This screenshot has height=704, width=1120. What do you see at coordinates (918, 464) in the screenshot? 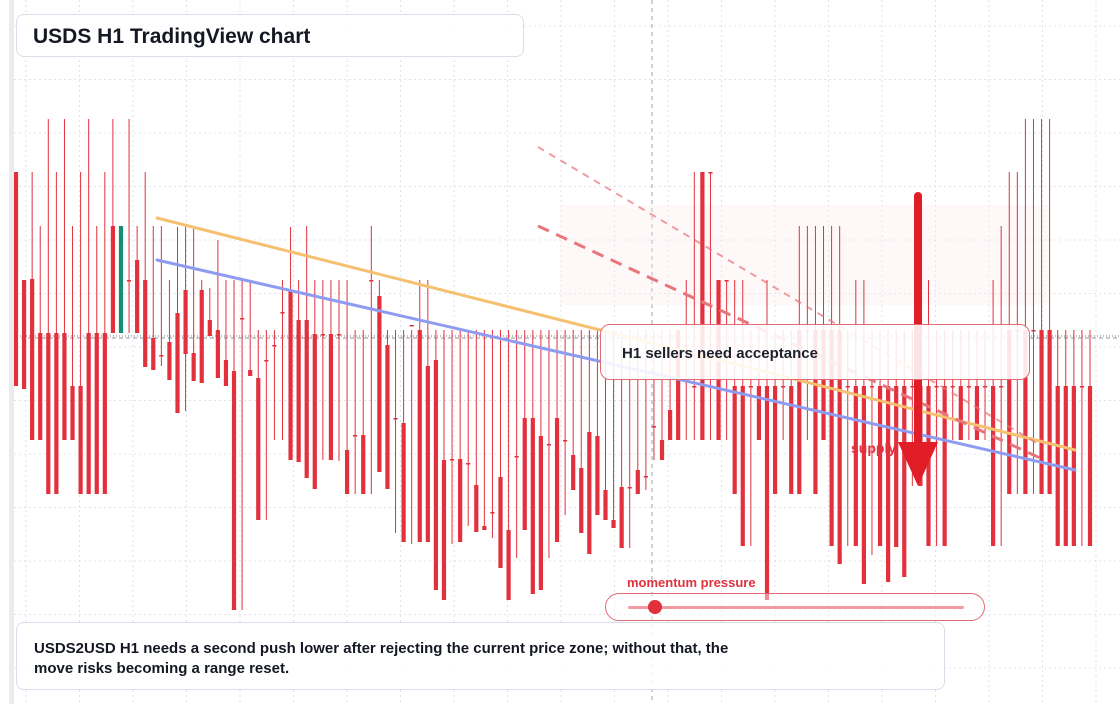
I see `bearish-arrow-head` at bounding box center [918, 464].